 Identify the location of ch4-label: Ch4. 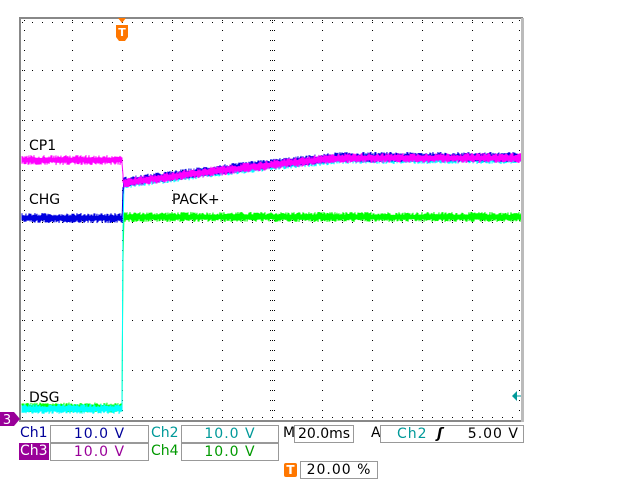
(165, 451).